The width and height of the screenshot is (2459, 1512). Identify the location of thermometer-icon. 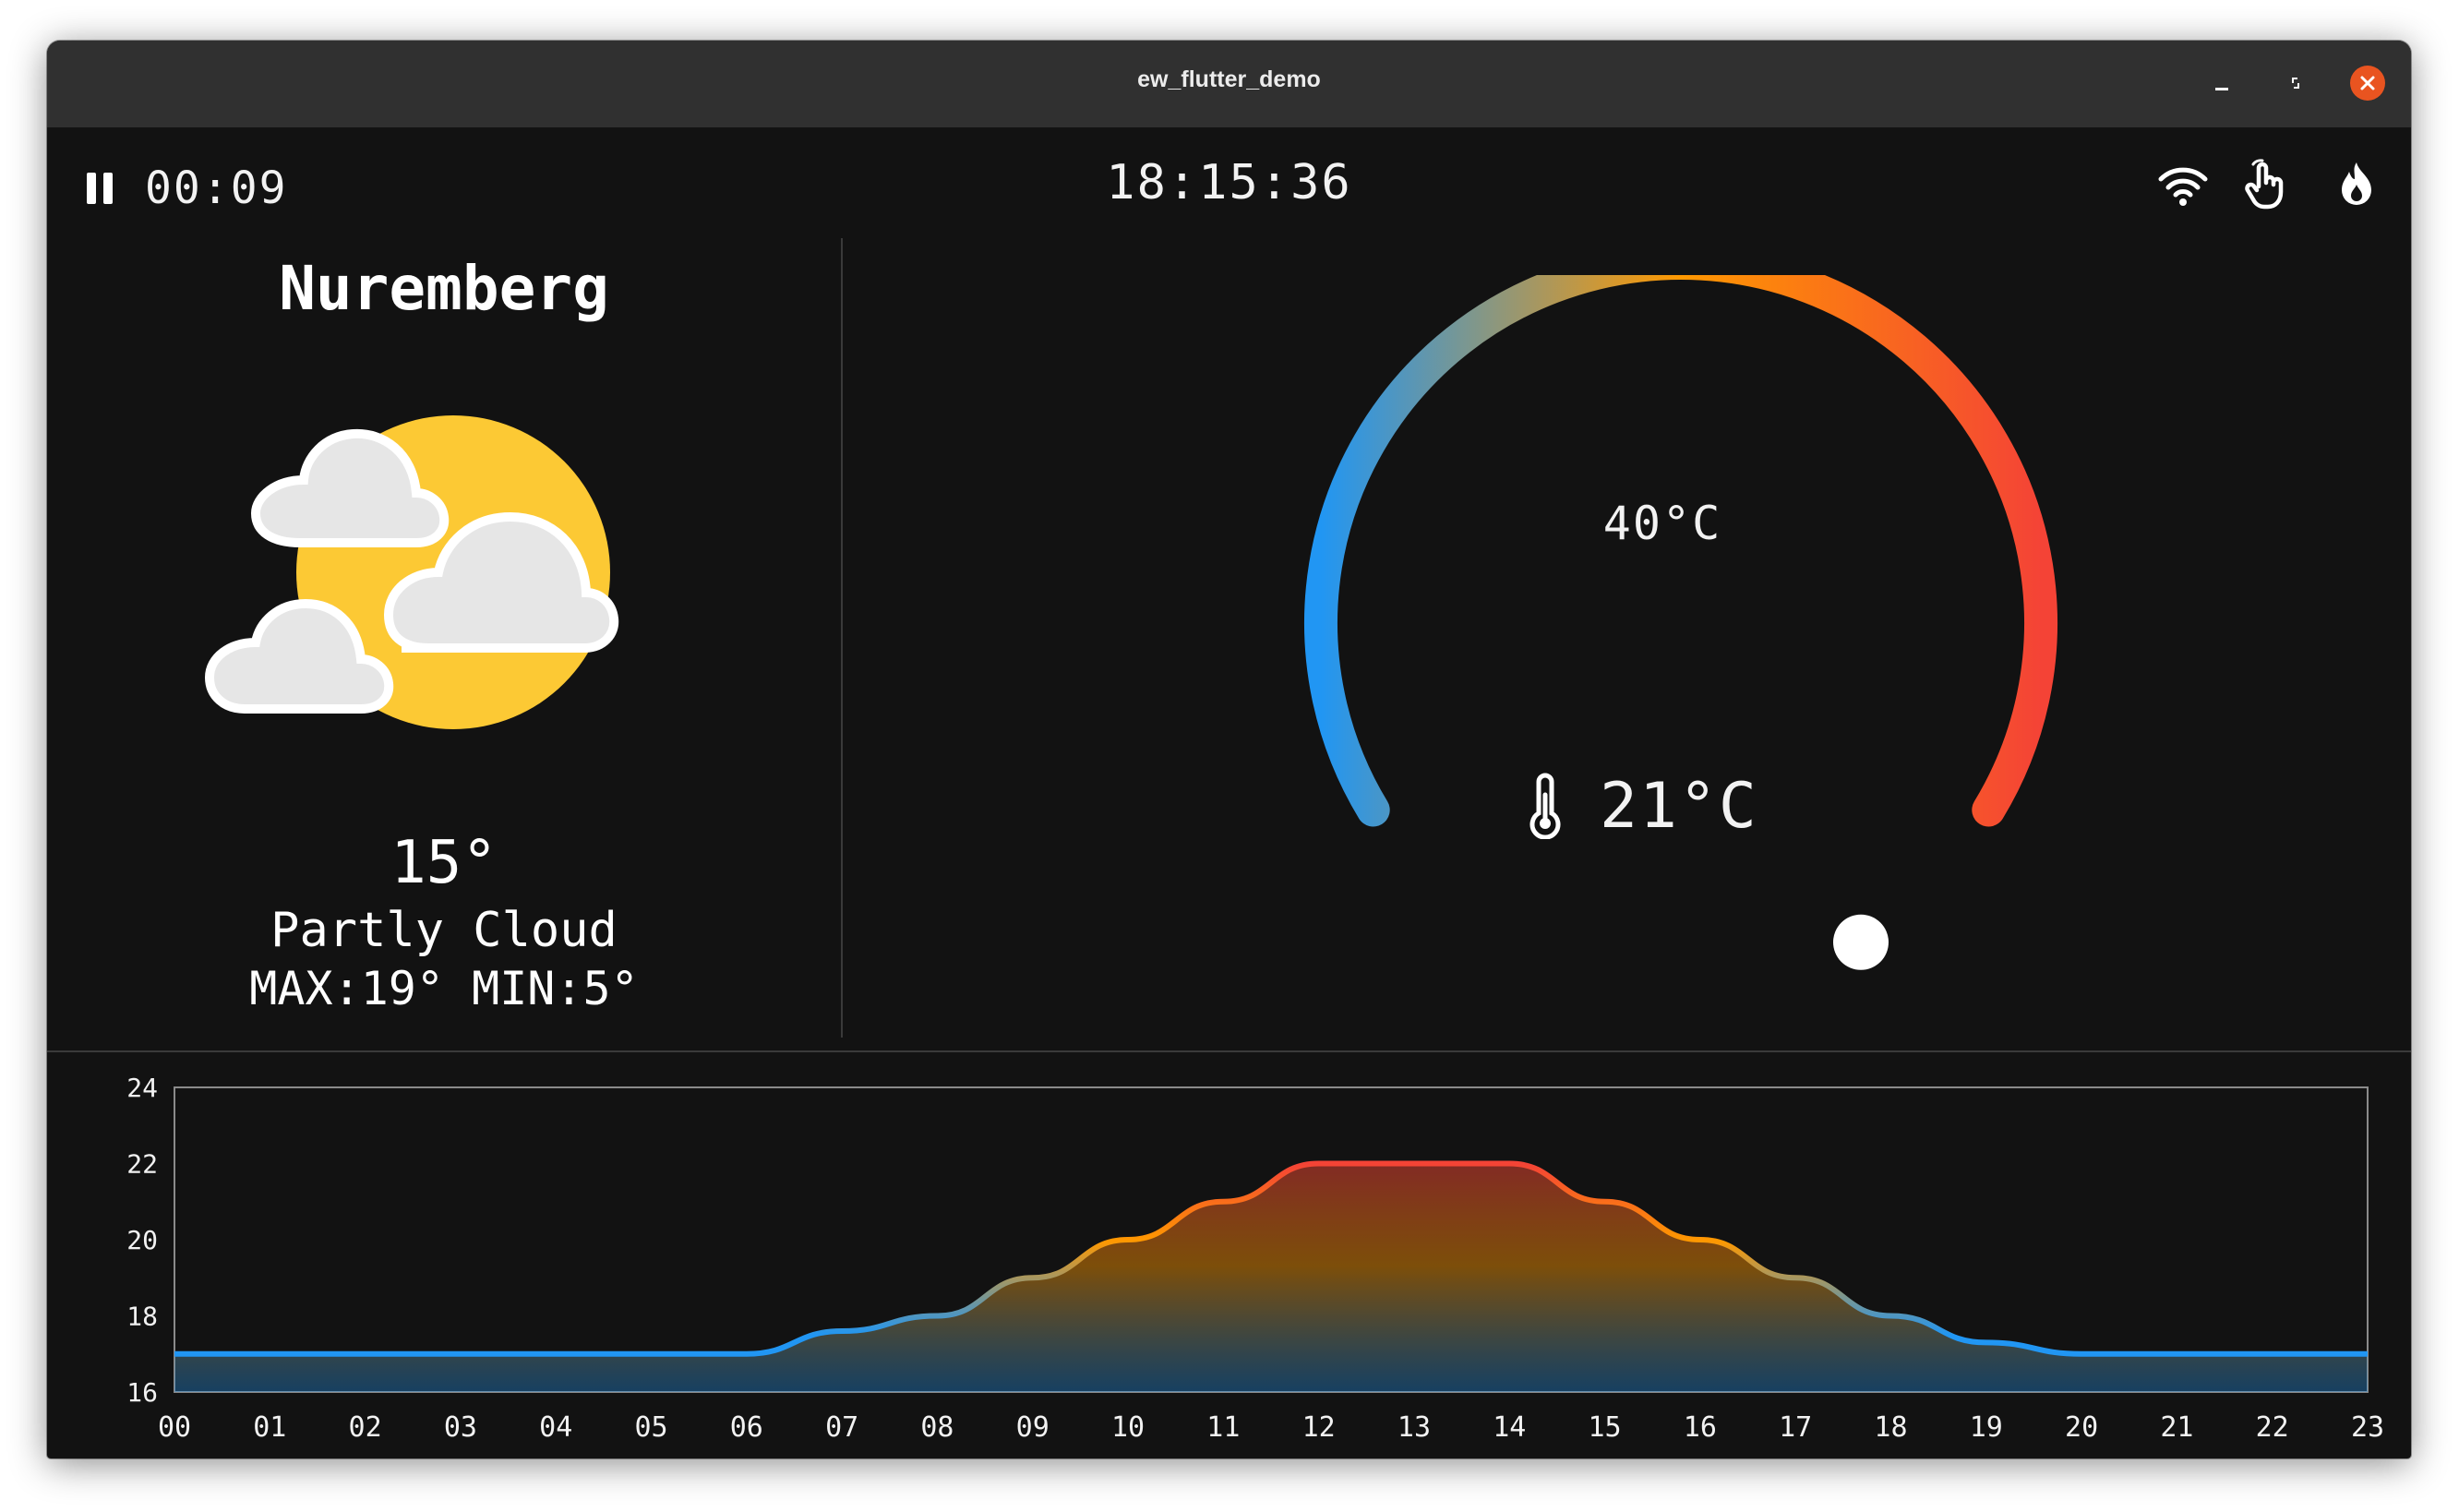
(1545, 806).